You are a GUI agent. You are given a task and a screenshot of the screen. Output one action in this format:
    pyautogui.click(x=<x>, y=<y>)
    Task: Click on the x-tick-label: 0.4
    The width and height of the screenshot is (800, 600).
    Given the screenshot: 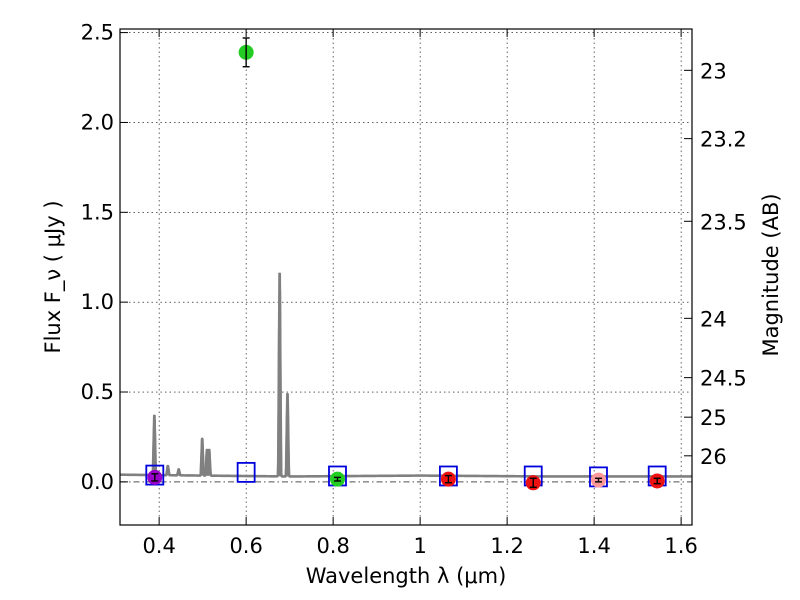 What is the action you would take?
    pyautogui.click(x=158, y=546)
    